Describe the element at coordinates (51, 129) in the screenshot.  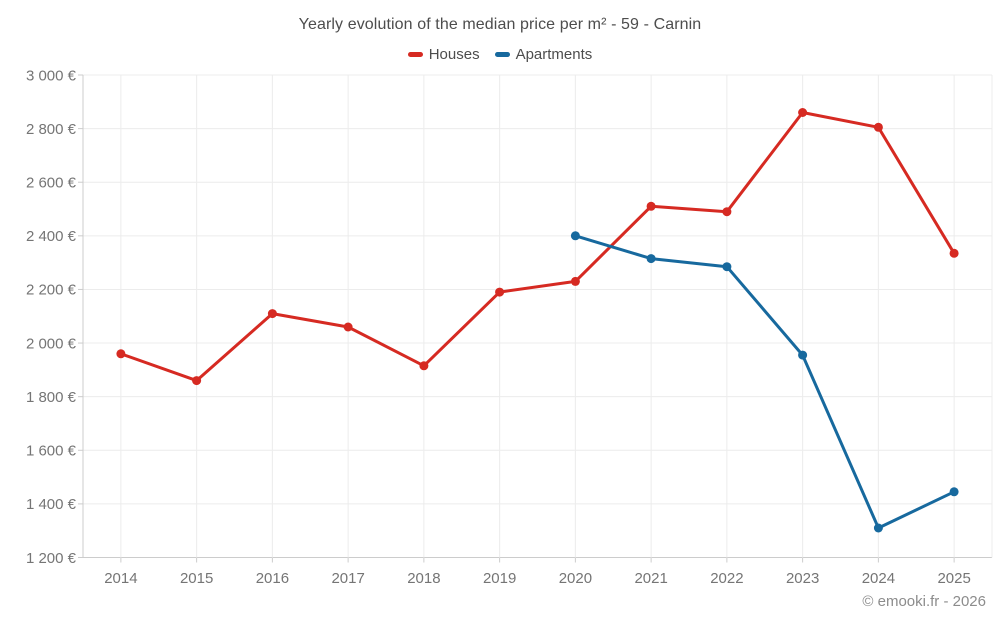
I see `y-axis-label: 2 800 €` at that location.